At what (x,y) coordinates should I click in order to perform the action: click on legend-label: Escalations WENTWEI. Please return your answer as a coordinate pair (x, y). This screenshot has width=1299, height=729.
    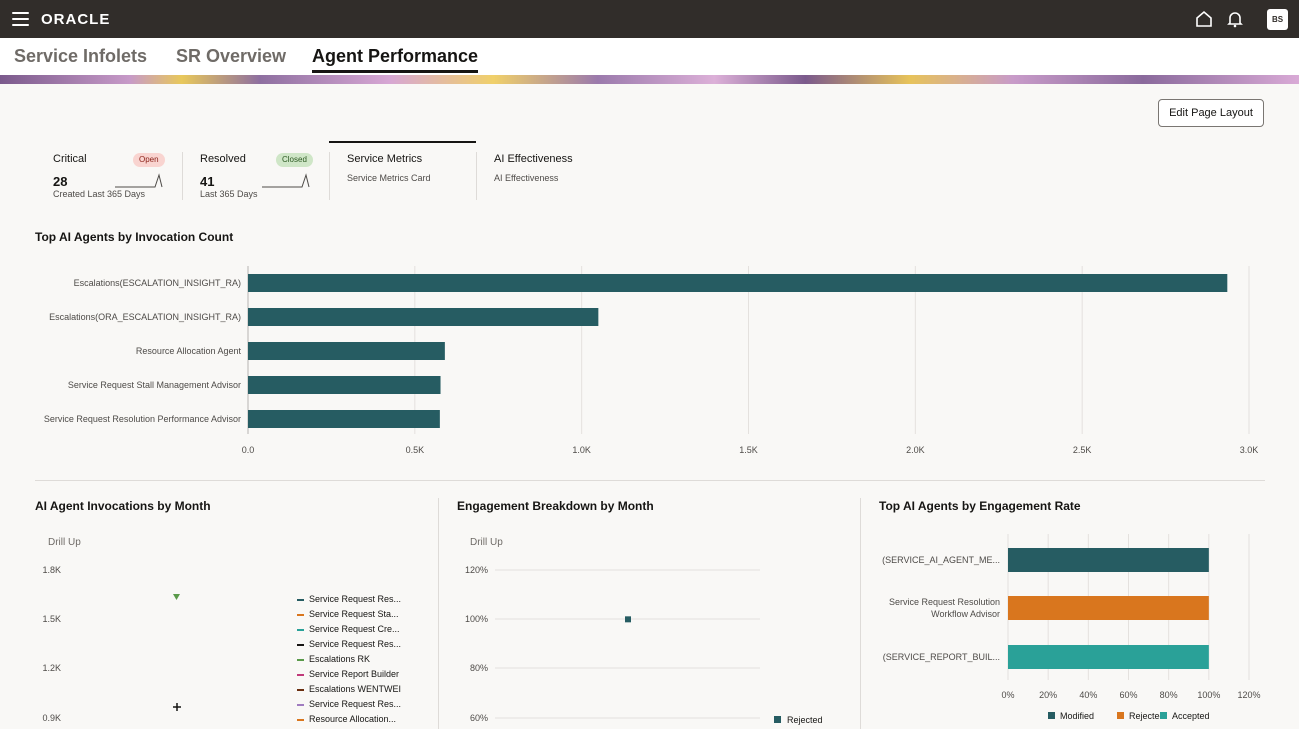
    Looking at the image, I should click on (355, 689).